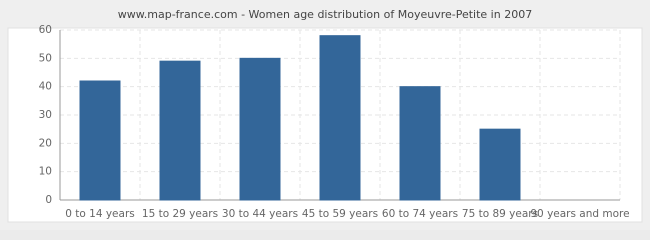 This screenshot has height=240, width=650. Describe the element at coordinates (340, 214) in the screenshot. I see `x-tick-label: 45 to 59 years` at that location.